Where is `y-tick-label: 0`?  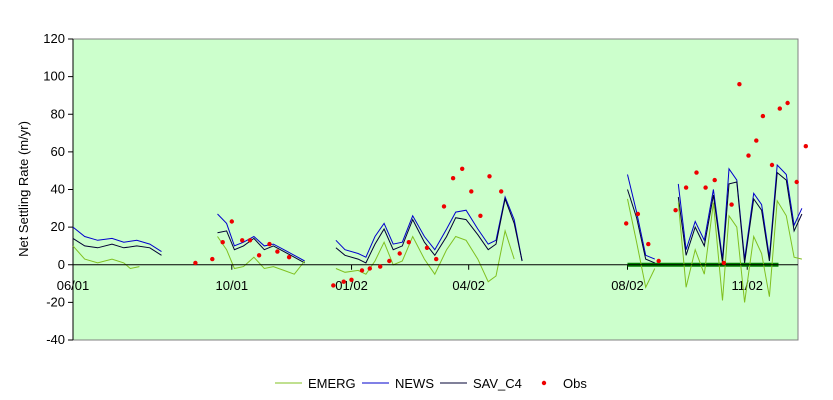
y-tick-label: 0 is located at coordinates (61, 264).